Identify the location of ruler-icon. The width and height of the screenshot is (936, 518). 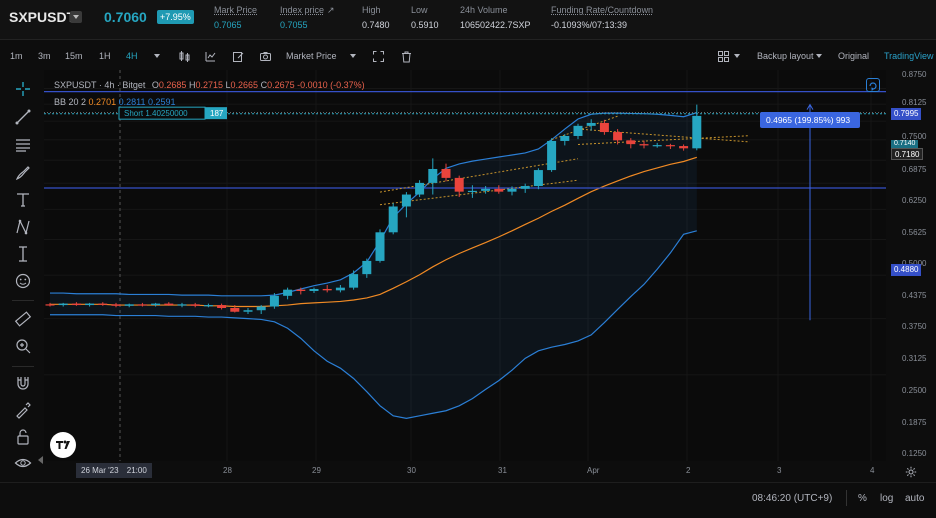
(23, 319).